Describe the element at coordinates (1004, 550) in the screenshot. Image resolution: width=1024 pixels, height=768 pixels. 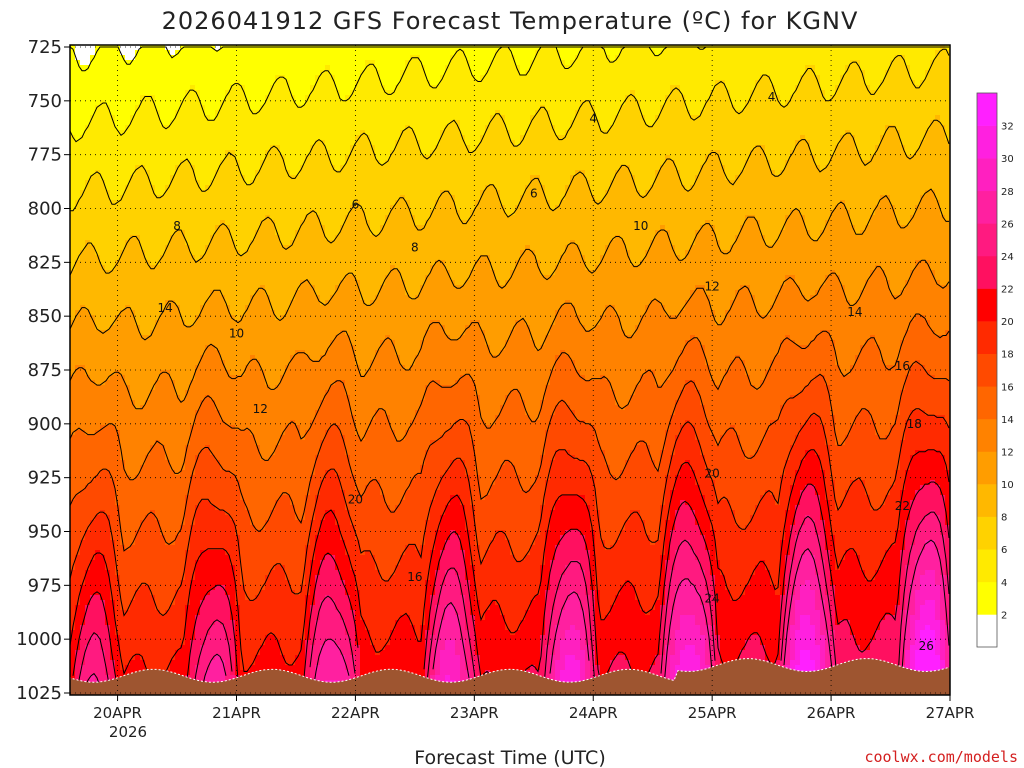
I see `colorbar-tick-label: 6` at that location.